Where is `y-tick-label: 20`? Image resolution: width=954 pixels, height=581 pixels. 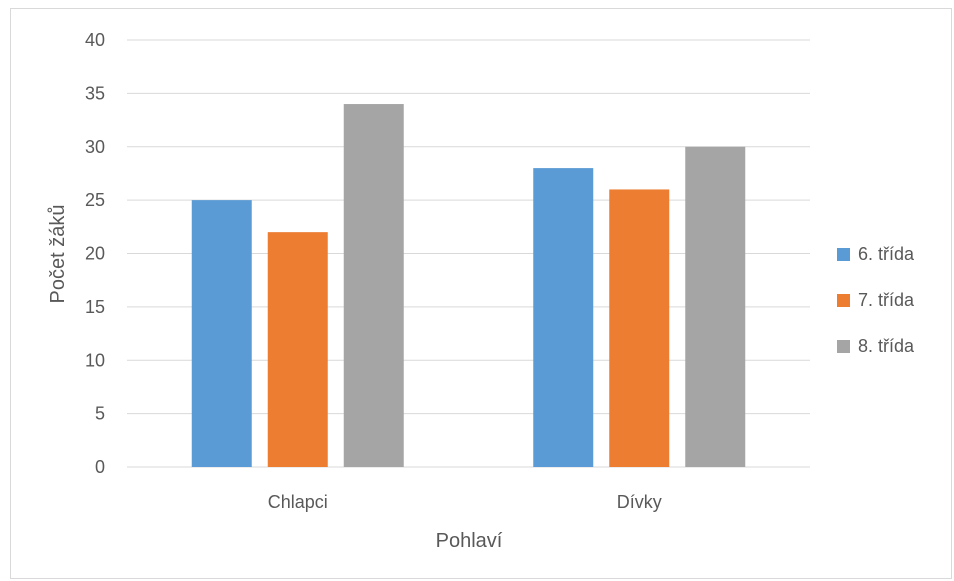
y-tick-label: 20 is located at coordinates (95, 254).